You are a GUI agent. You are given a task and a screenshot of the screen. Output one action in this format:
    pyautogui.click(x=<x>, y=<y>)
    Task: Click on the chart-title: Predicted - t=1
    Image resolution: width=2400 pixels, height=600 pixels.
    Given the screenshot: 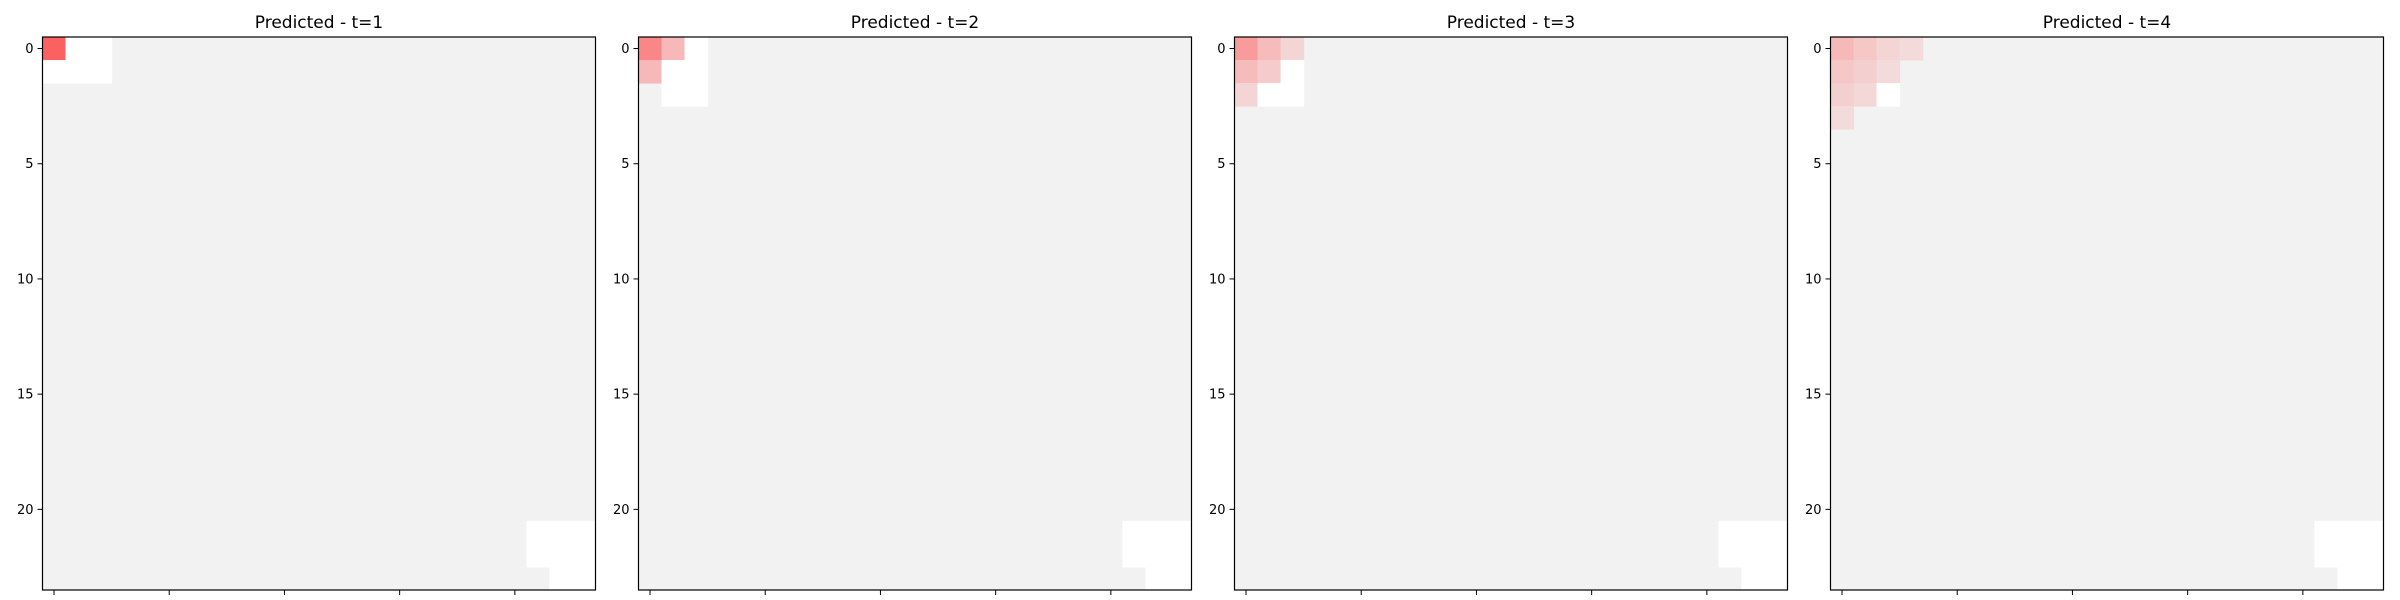 What is the action you would take?
    pyautogui.click(x=319, y=23)
    